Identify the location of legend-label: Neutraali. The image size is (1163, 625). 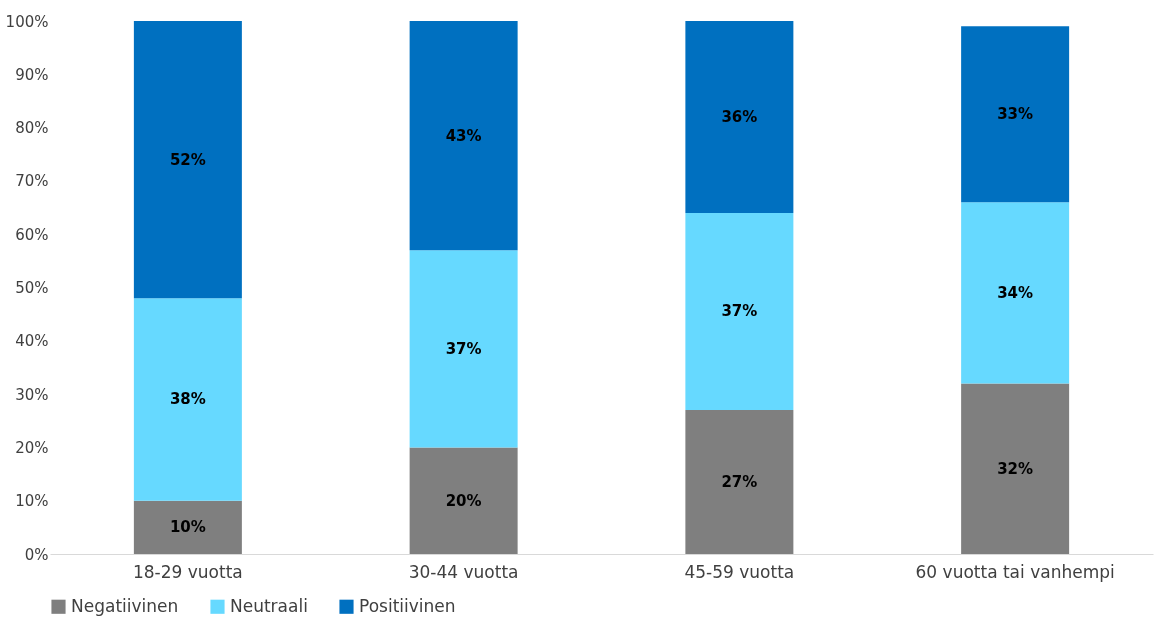
(269, 605).